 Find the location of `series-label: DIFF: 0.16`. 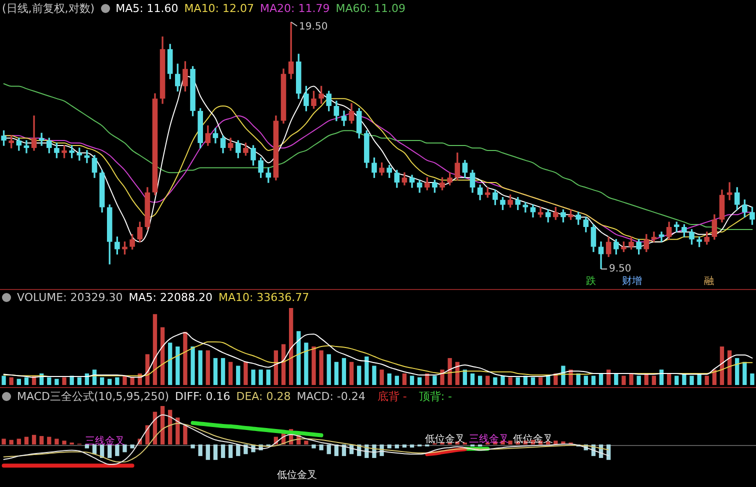

series-label: DIFF: 0.16 is located at coordinates (202, 396).